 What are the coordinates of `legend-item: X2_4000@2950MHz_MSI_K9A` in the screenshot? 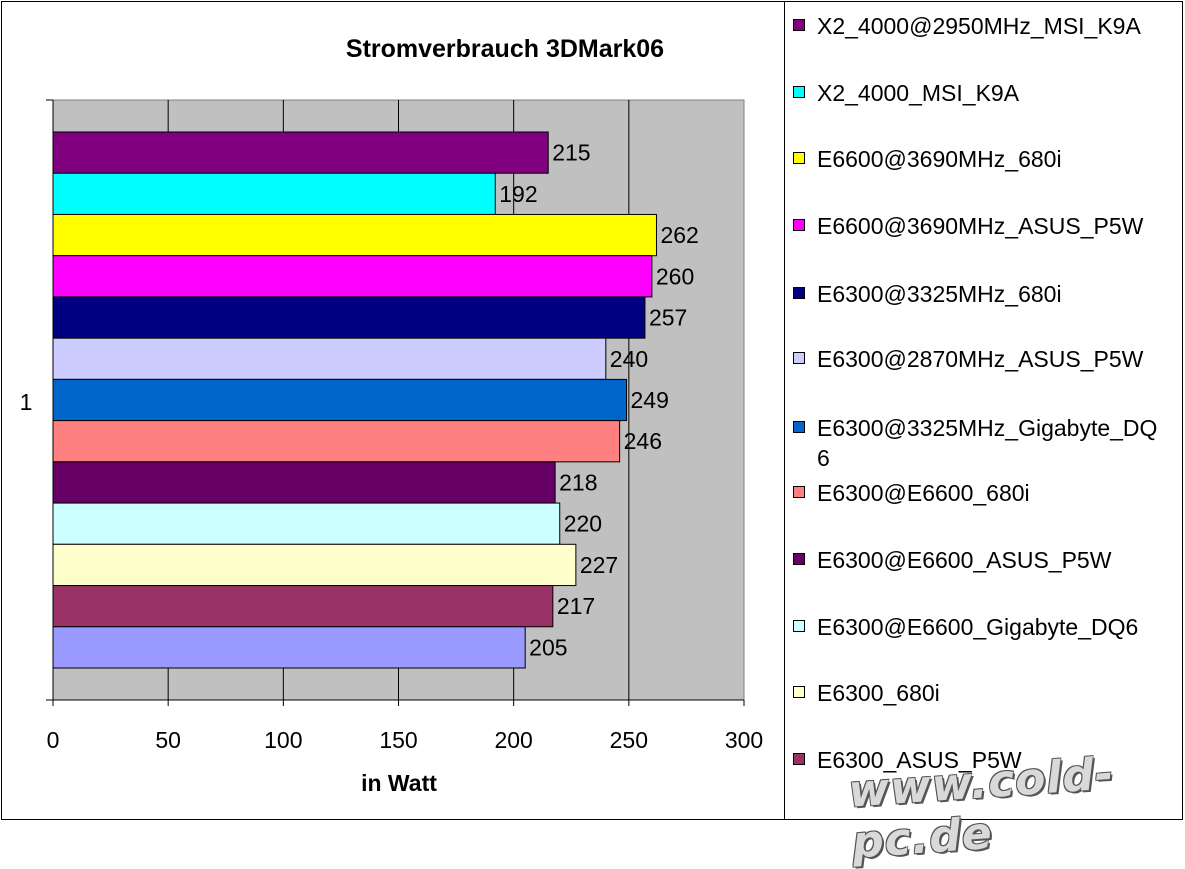 It's located at (983, 26).